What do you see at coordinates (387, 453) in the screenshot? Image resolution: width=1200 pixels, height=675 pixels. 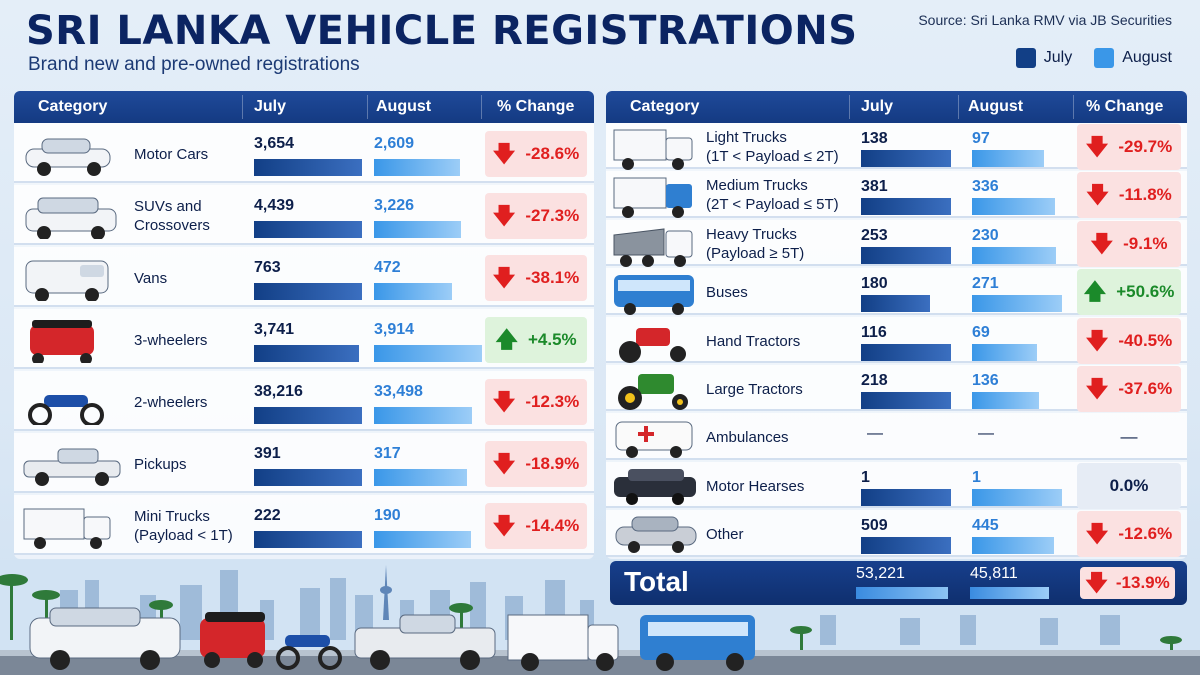 I see `august-value: 317` at bounding box center [387, 453].